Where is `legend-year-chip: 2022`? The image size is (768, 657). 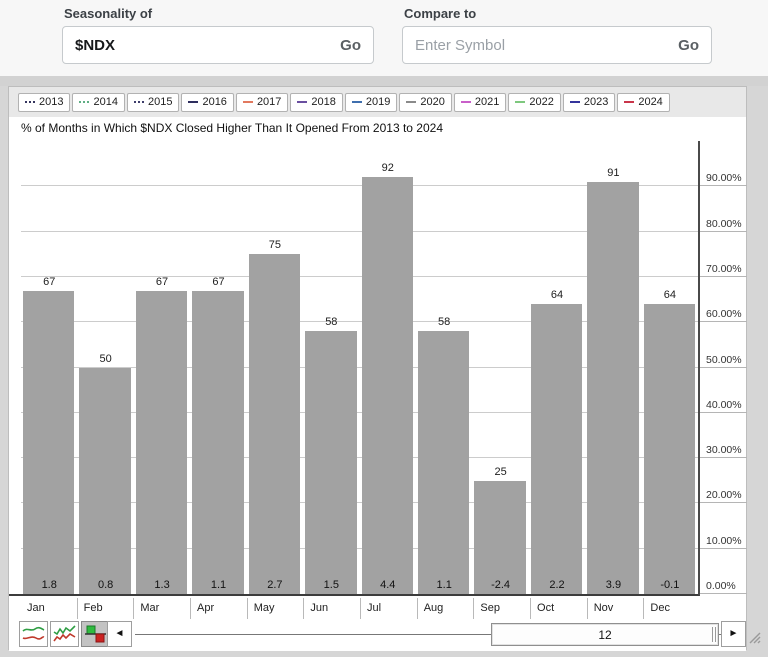 legend-year-chip: 2022 is located at coordinates (534, 102).